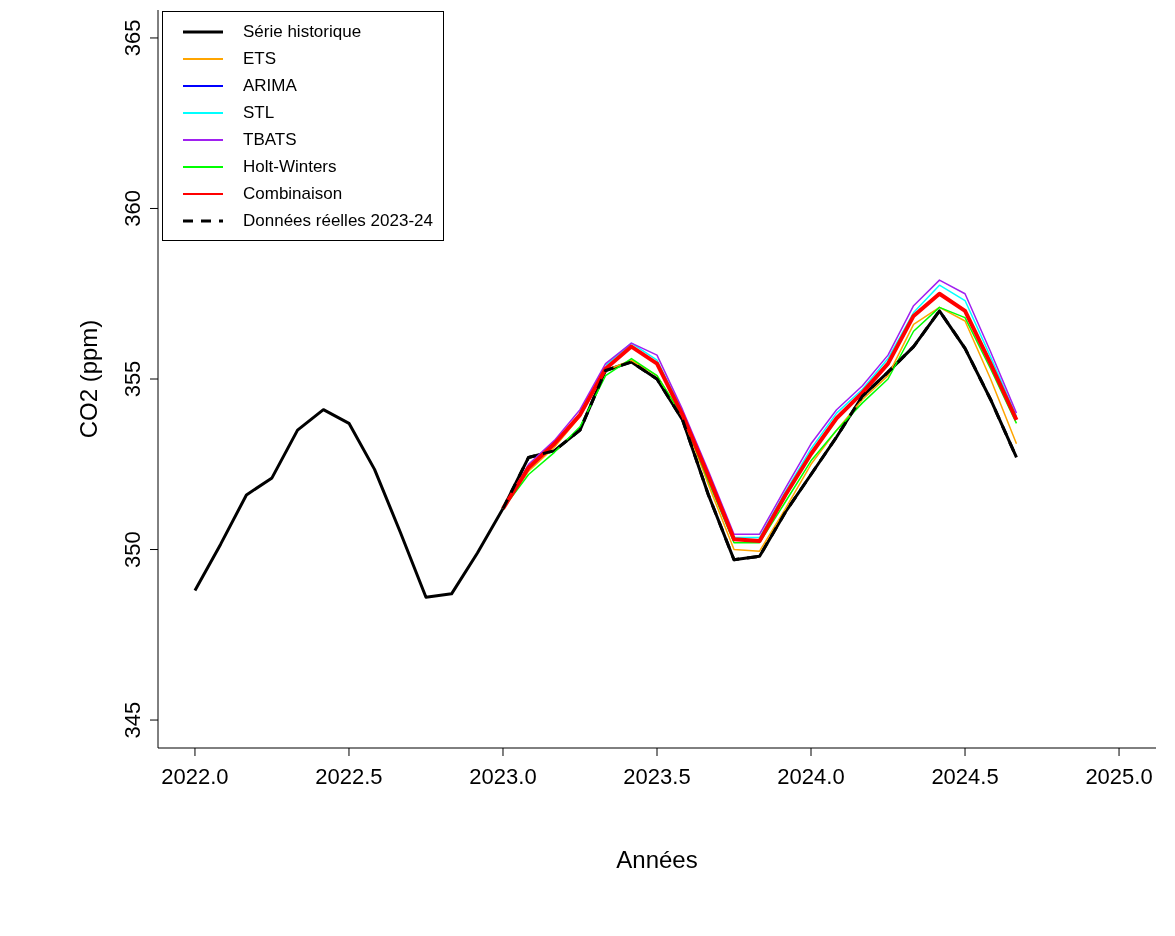 This screenshot has height=936, width=1175. Describe the element at coordinates (270, 85) in the screenshot. I see `legend-label: ARIMA` at that location.